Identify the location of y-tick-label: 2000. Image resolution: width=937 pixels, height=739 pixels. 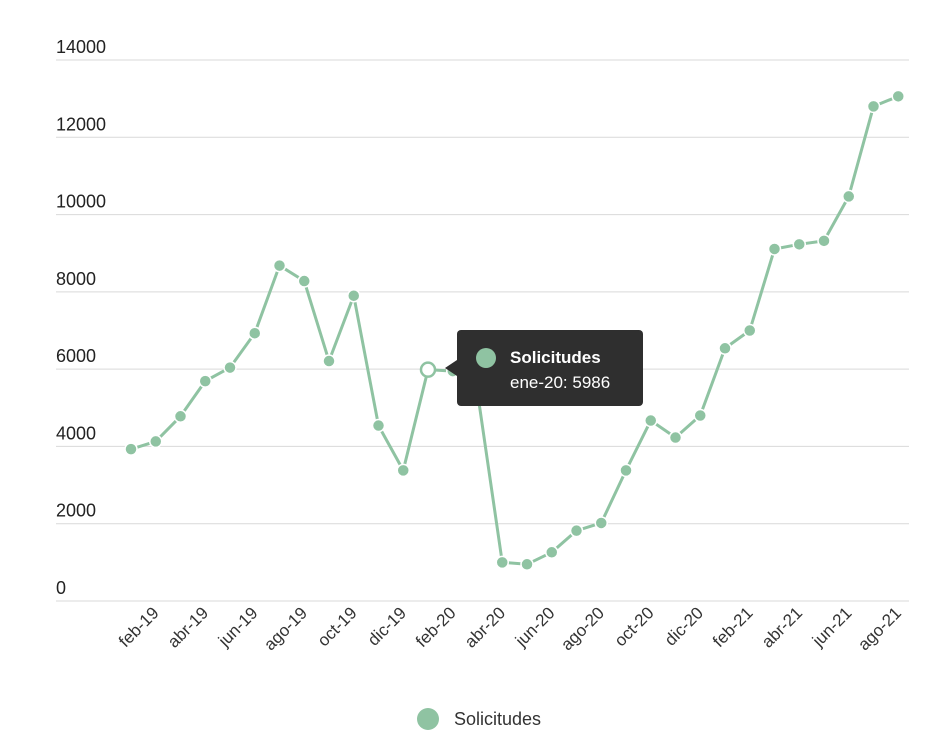
(76, 511).